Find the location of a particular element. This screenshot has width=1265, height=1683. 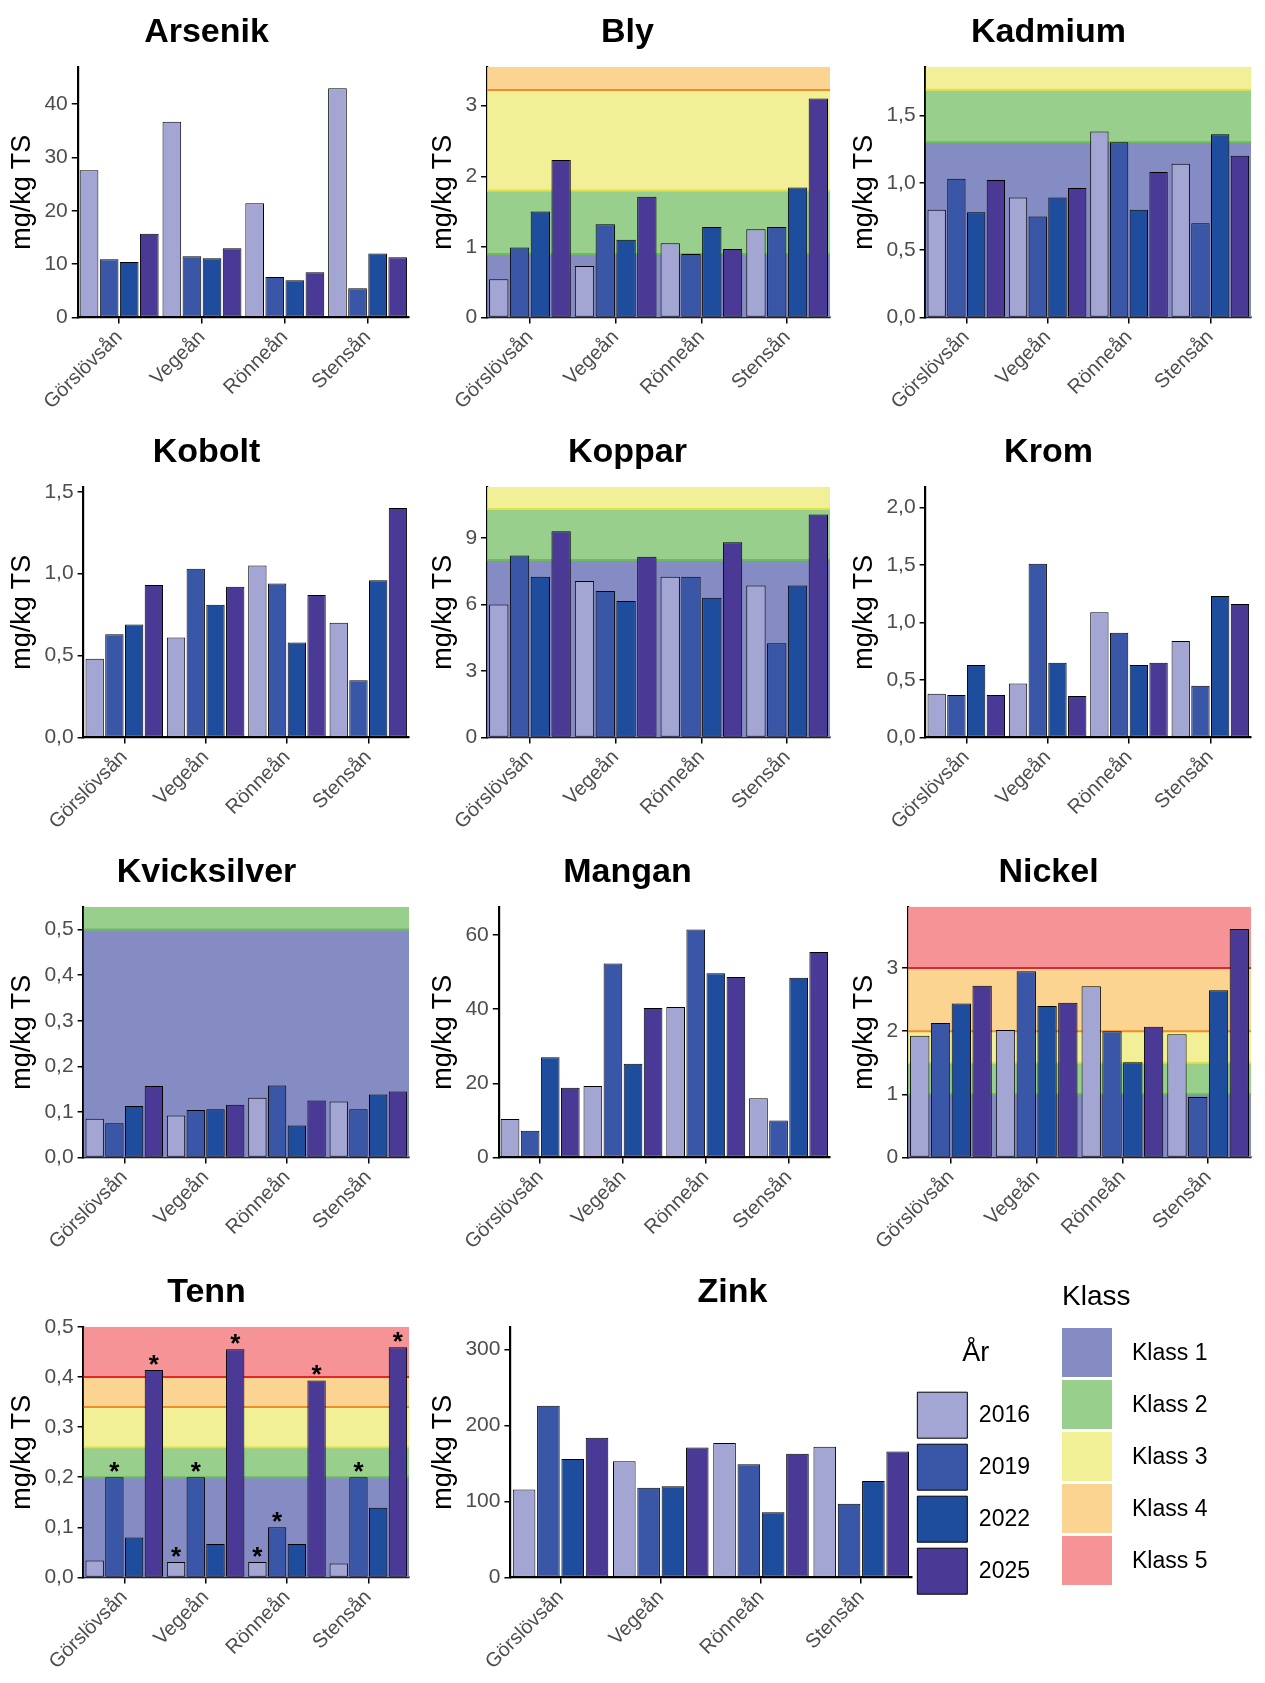

y-tick-label: 60 is located at coordinates (477, 933).